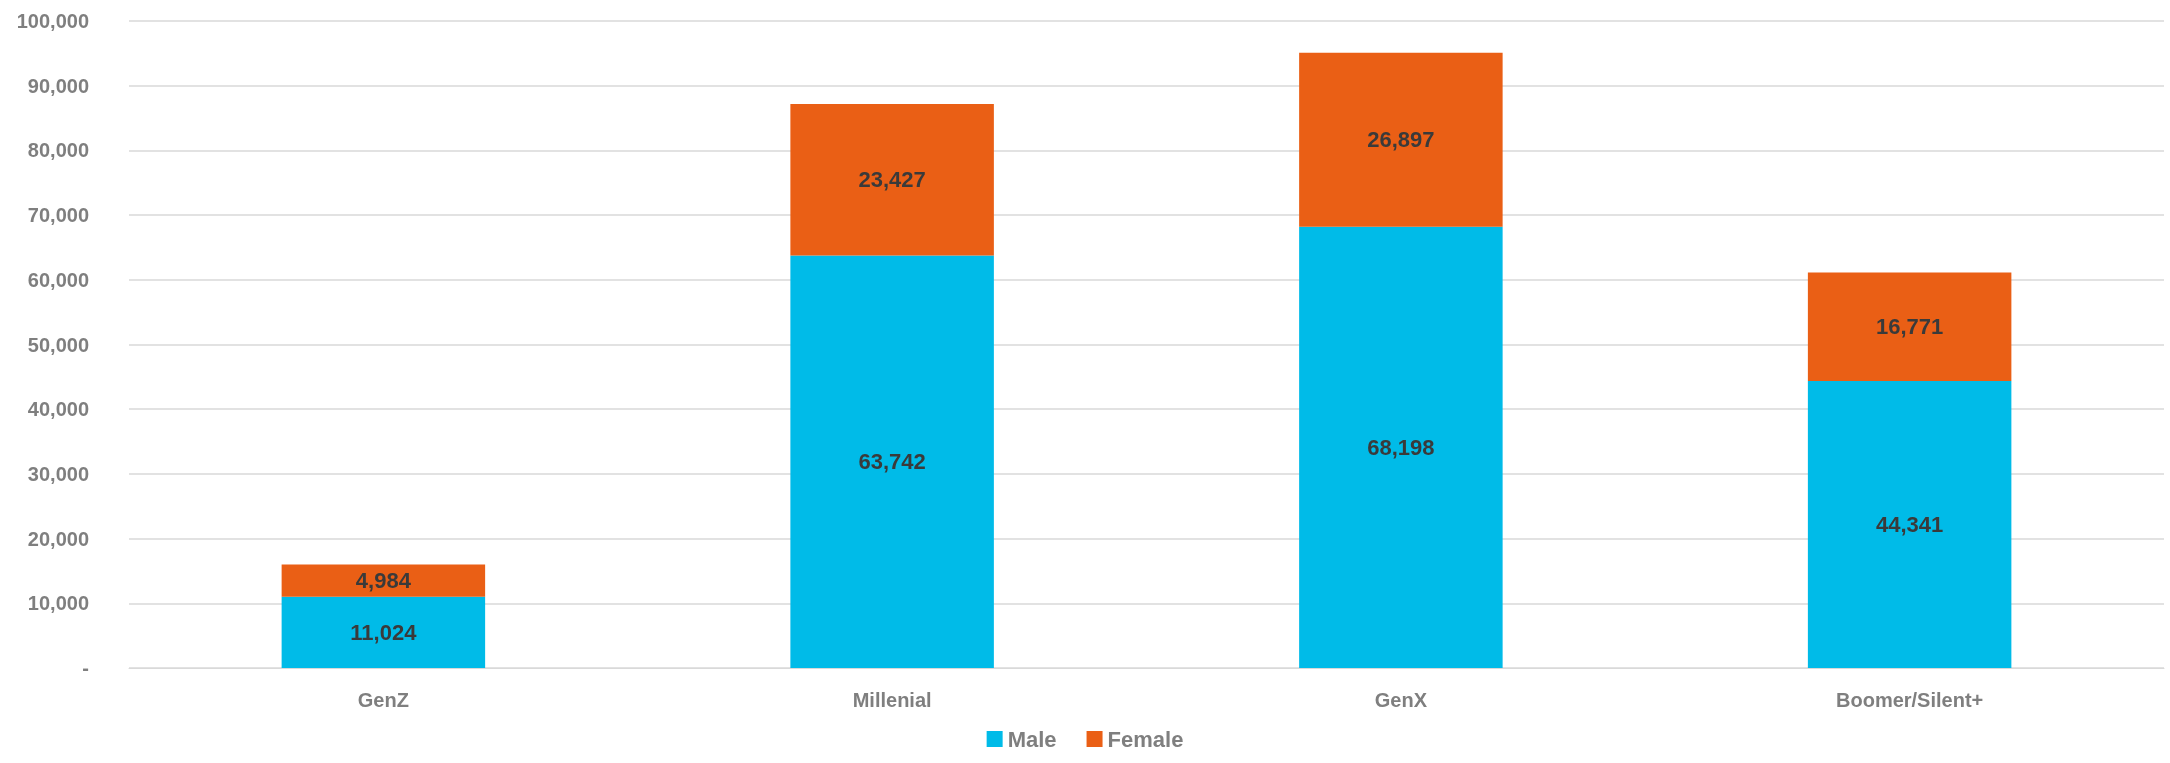  What do you see at coordinates (892, 700) in the screenshot?
I see `x-tick-label: Millenial` at bounding box center [892, 700].